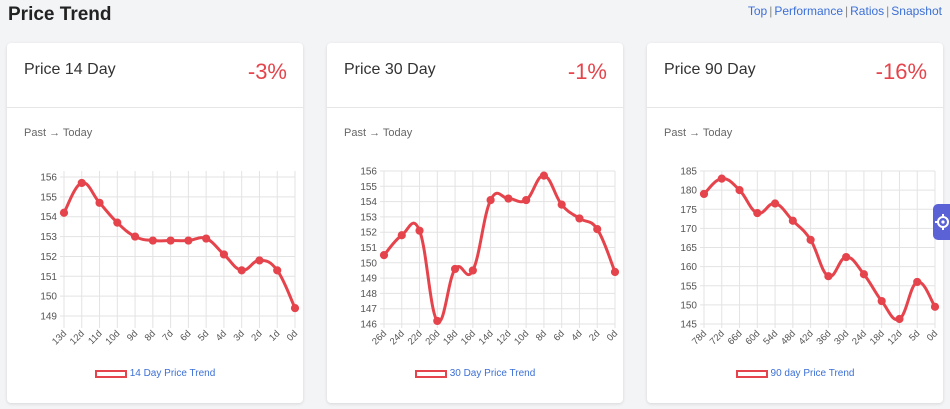  I want to click on settings-side-tab, so click(941, 222).